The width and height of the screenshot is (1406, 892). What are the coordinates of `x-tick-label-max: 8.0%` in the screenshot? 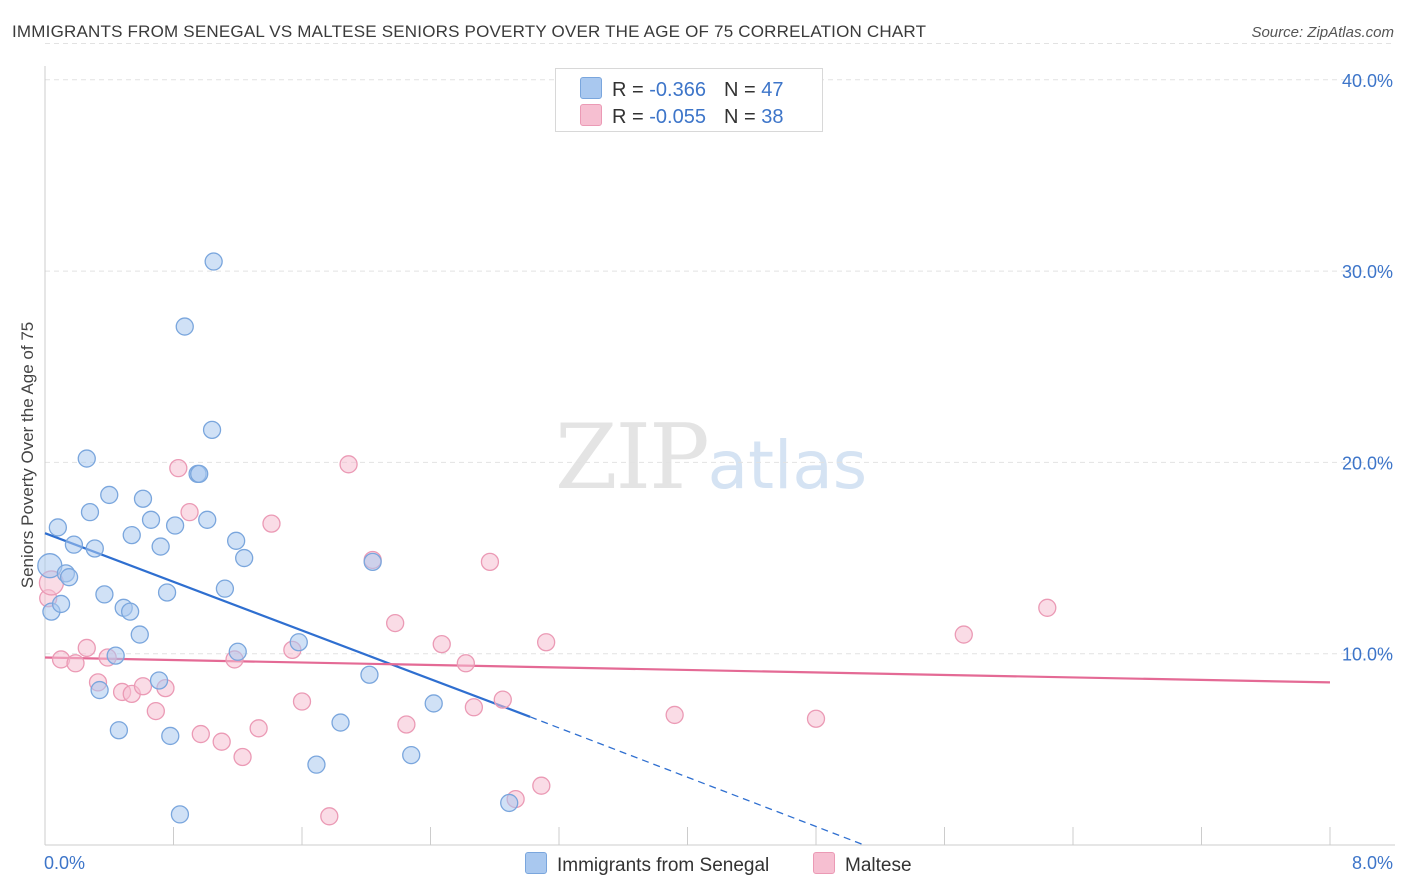 It's located at (1372, 863).